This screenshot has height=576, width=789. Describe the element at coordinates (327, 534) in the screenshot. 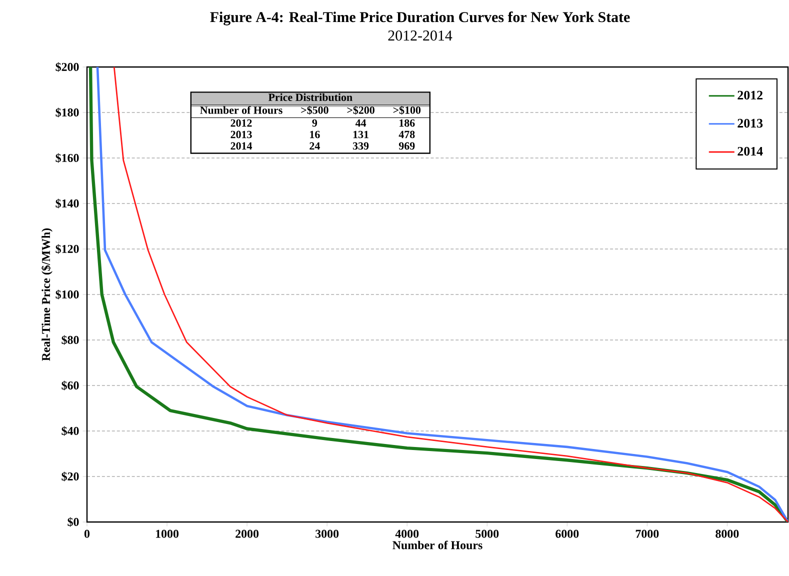

I see `x-tick-label: 3000` at that location.